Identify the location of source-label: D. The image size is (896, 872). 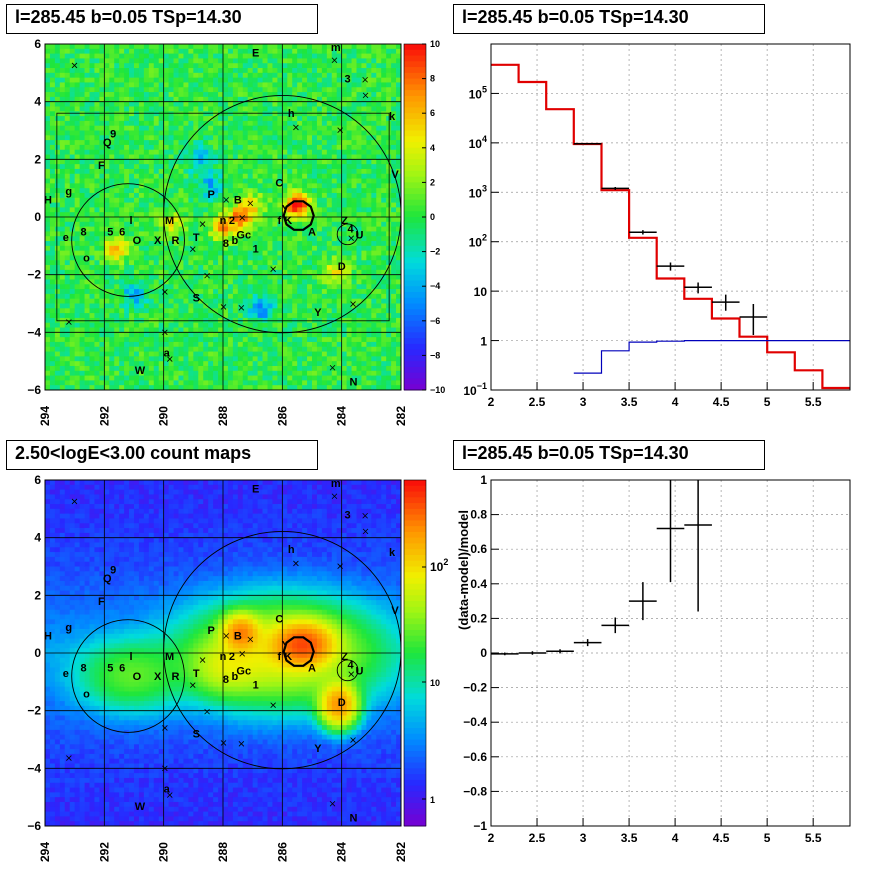
(342, 703).